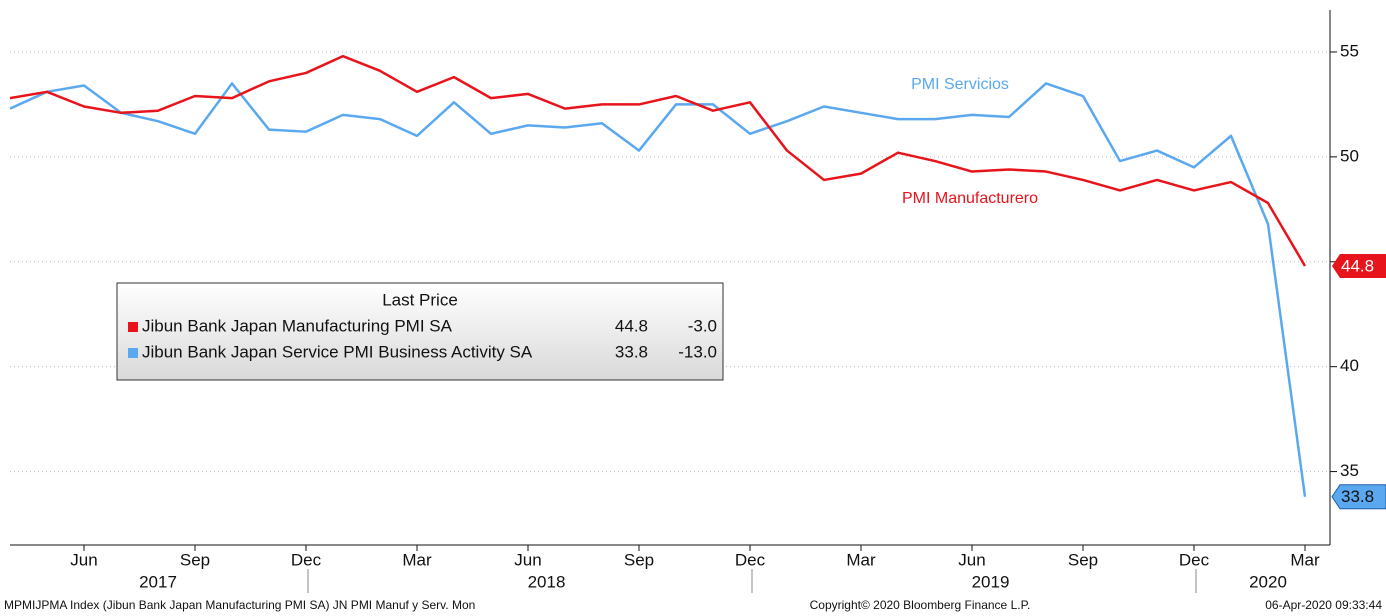  Describe the element at coordinates (697, 351) in the screenshot. I see `legend-change: -13.0` at that location.